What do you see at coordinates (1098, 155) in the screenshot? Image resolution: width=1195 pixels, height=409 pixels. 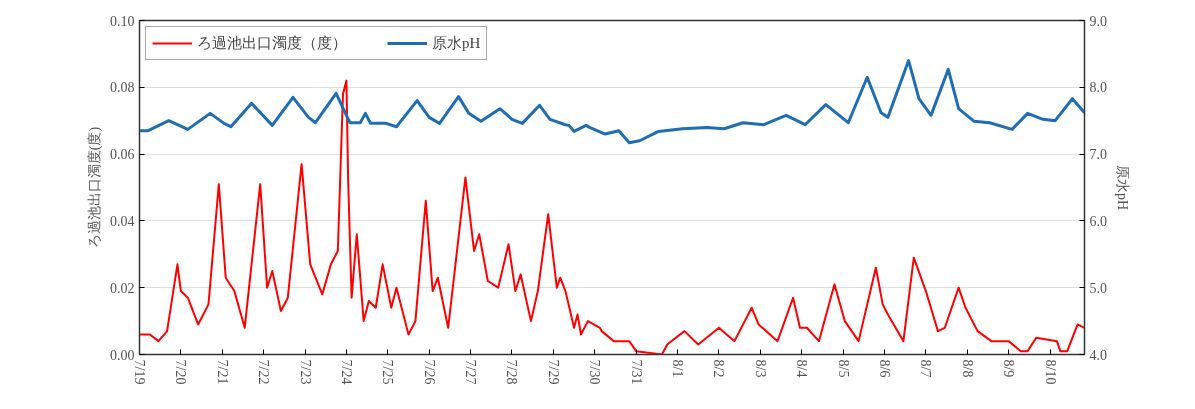 I see `y2-tick-label: 7.0` at bounding box center [1098, 155].